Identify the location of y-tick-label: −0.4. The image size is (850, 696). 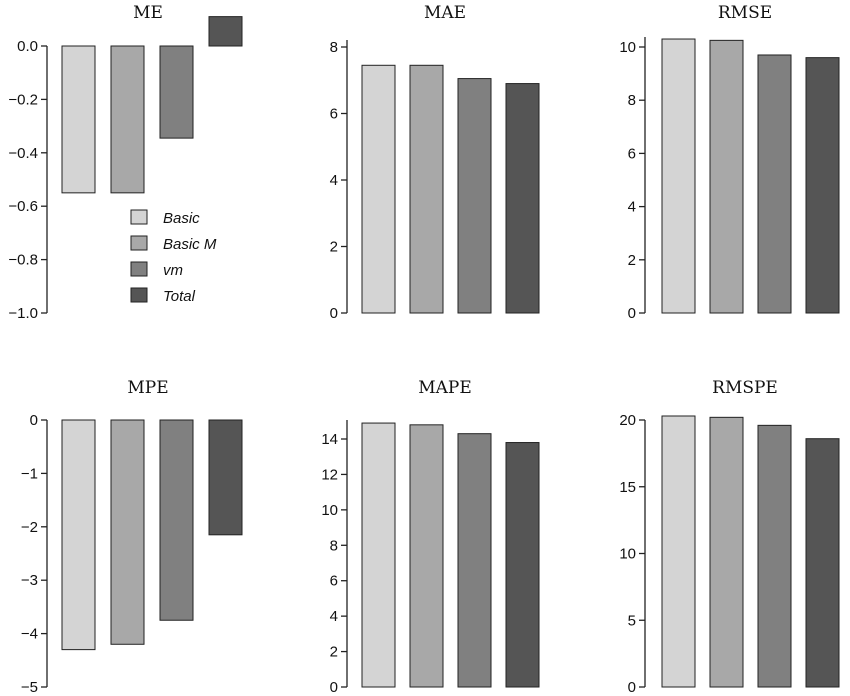
(23, 153).